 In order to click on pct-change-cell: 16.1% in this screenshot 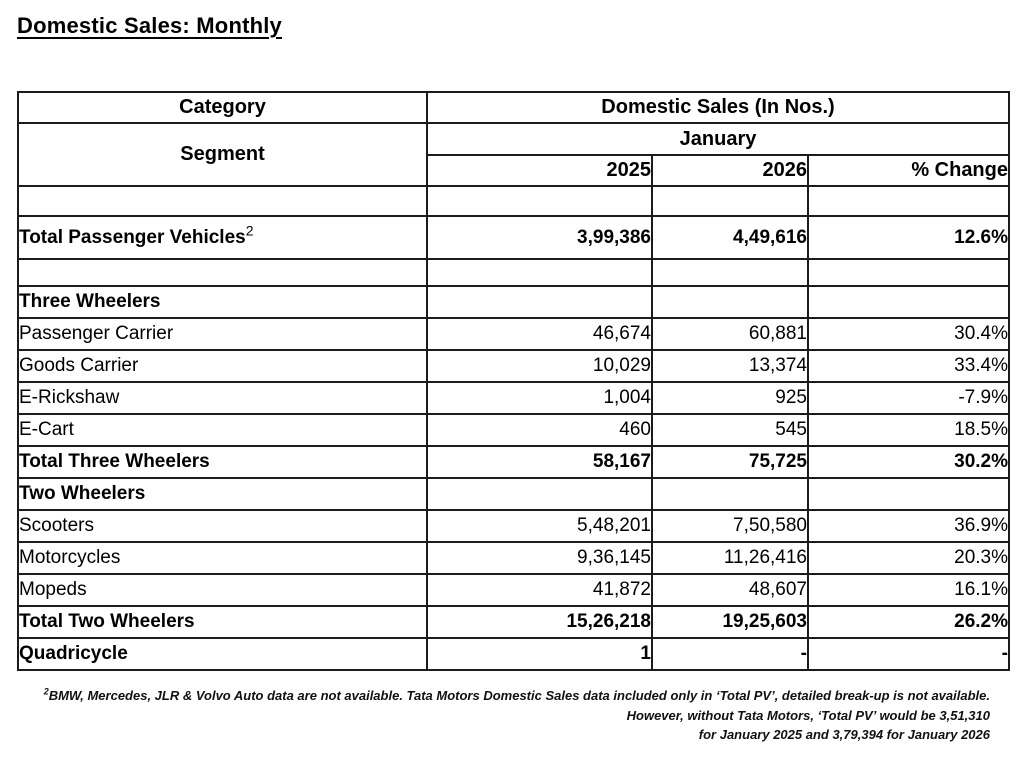, I will do `click(908, 590)`.